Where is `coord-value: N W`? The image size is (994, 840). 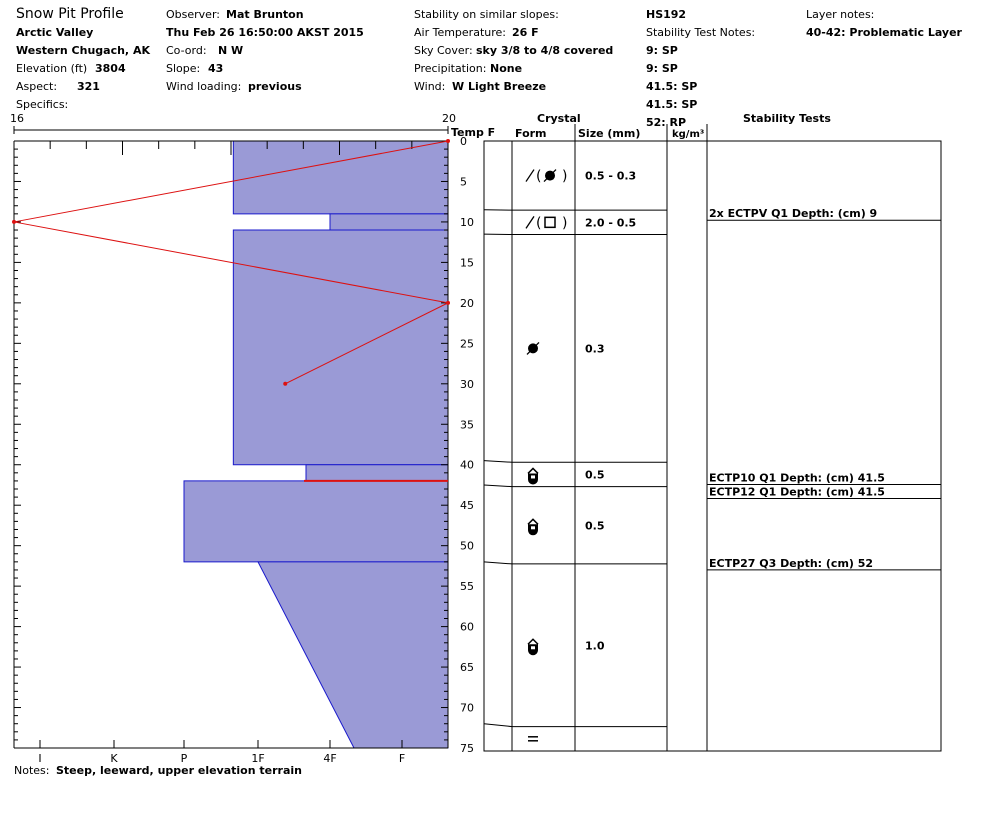 coord-value: N W is located at coordinates (231, 50).